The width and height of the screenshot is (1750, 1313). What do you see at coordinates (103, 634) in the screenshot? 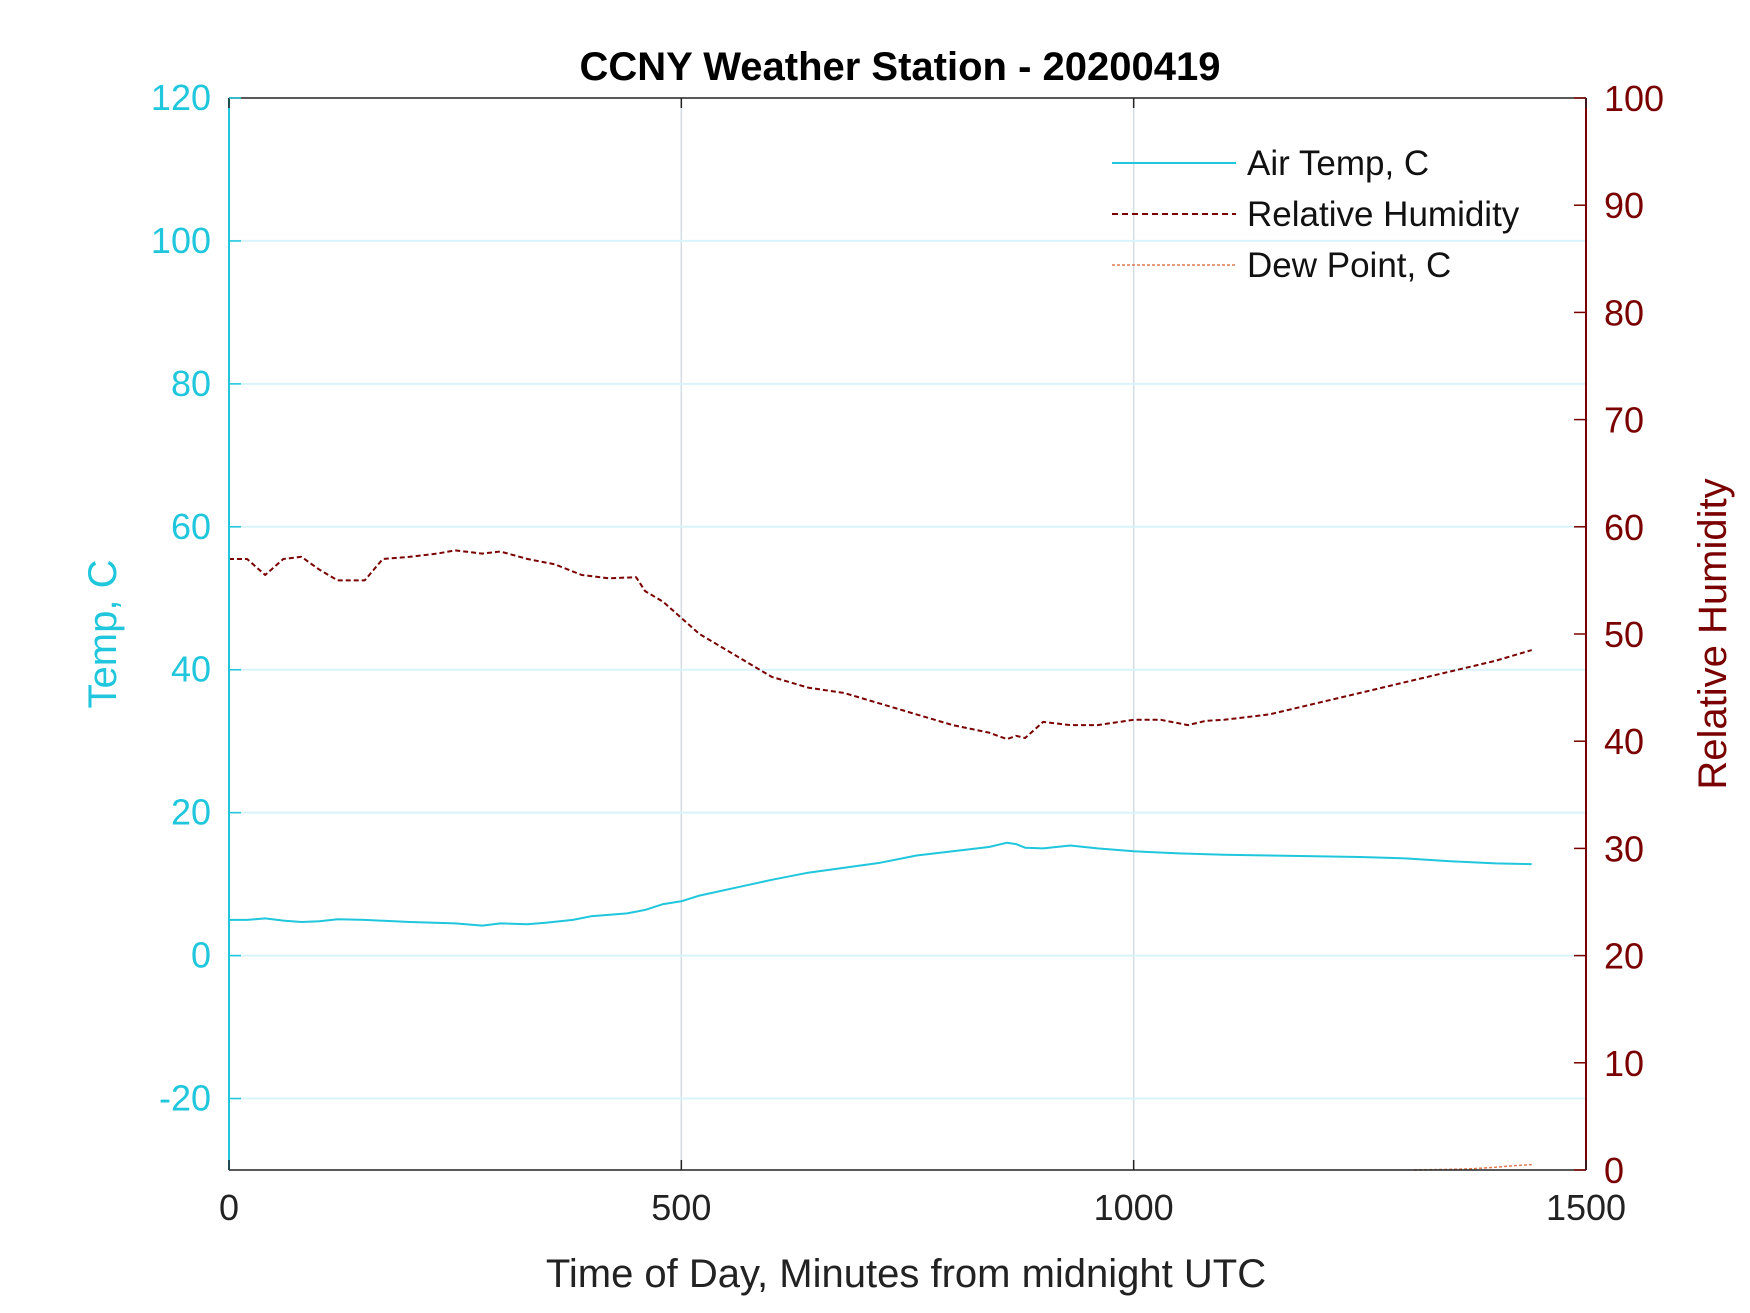
I see `y-axis-left-label: Temp, C` at bounding box center [103, 634].